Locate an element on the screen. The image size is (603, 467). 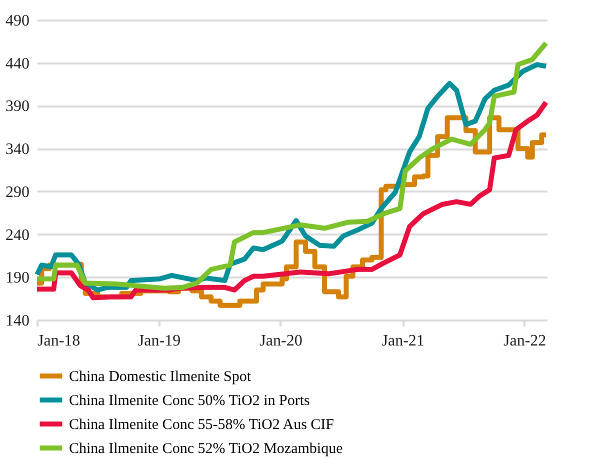
legend-label: China Domestic Ilmenite Spot is located at coordinates (160, 377).